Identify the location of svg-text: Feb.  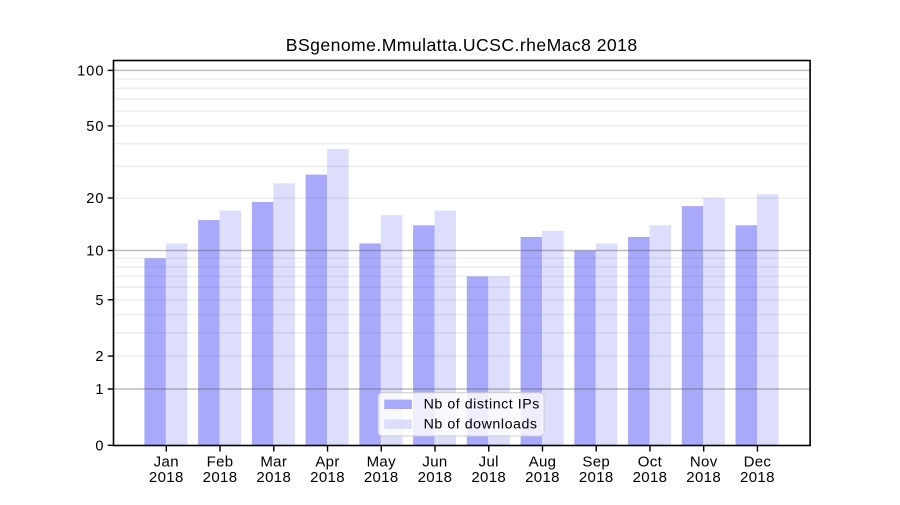
(220, 461).